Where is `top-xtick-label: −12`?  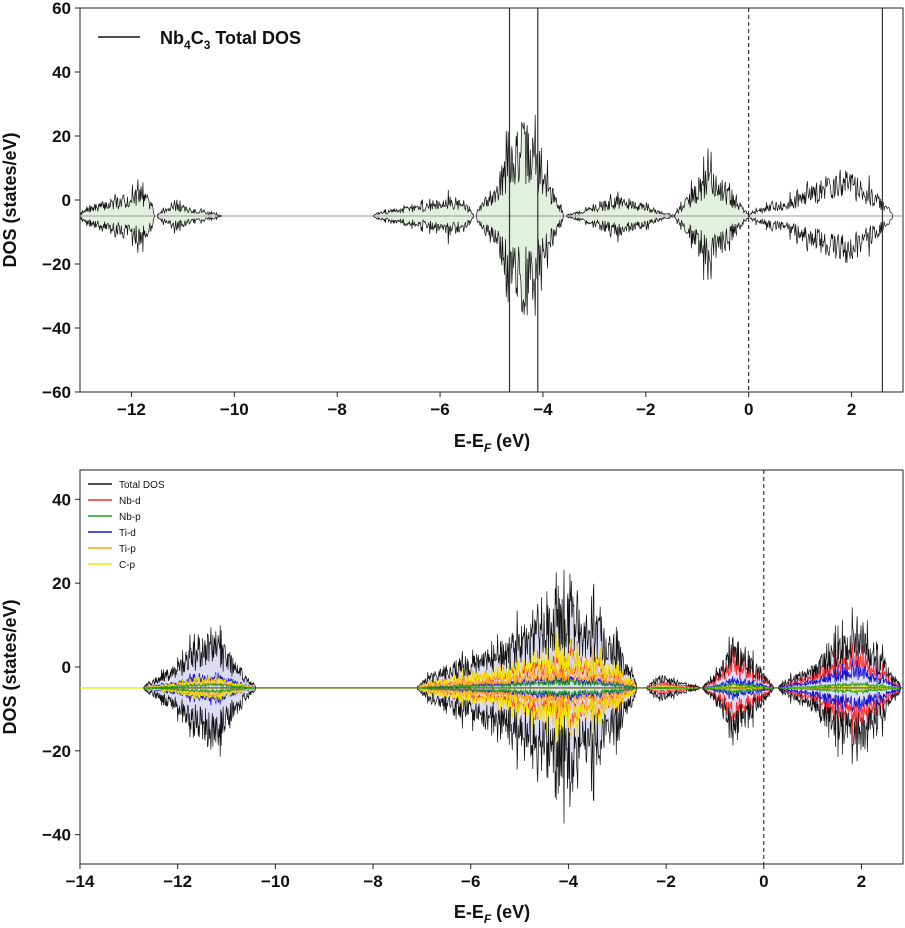 top-xtick-label: −12 is located at coordinates (131, 409).